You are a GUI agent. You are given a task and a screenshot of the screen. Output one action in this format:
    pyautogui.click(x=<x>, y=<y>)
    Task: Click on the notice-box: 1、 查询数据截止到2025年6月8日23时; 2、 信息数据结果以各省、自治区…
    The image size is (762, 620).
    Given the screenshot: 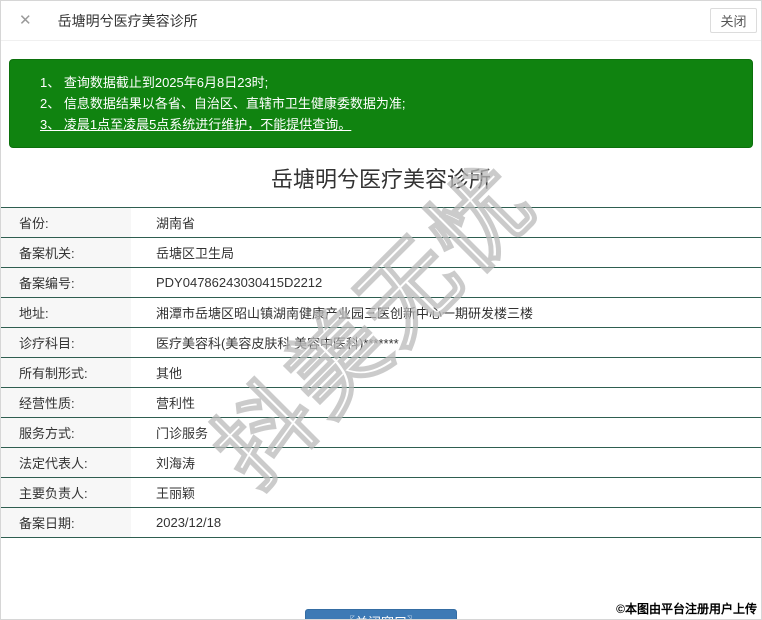 What is the action you would take?
    pyautogui.click(x=381, y=103)
    